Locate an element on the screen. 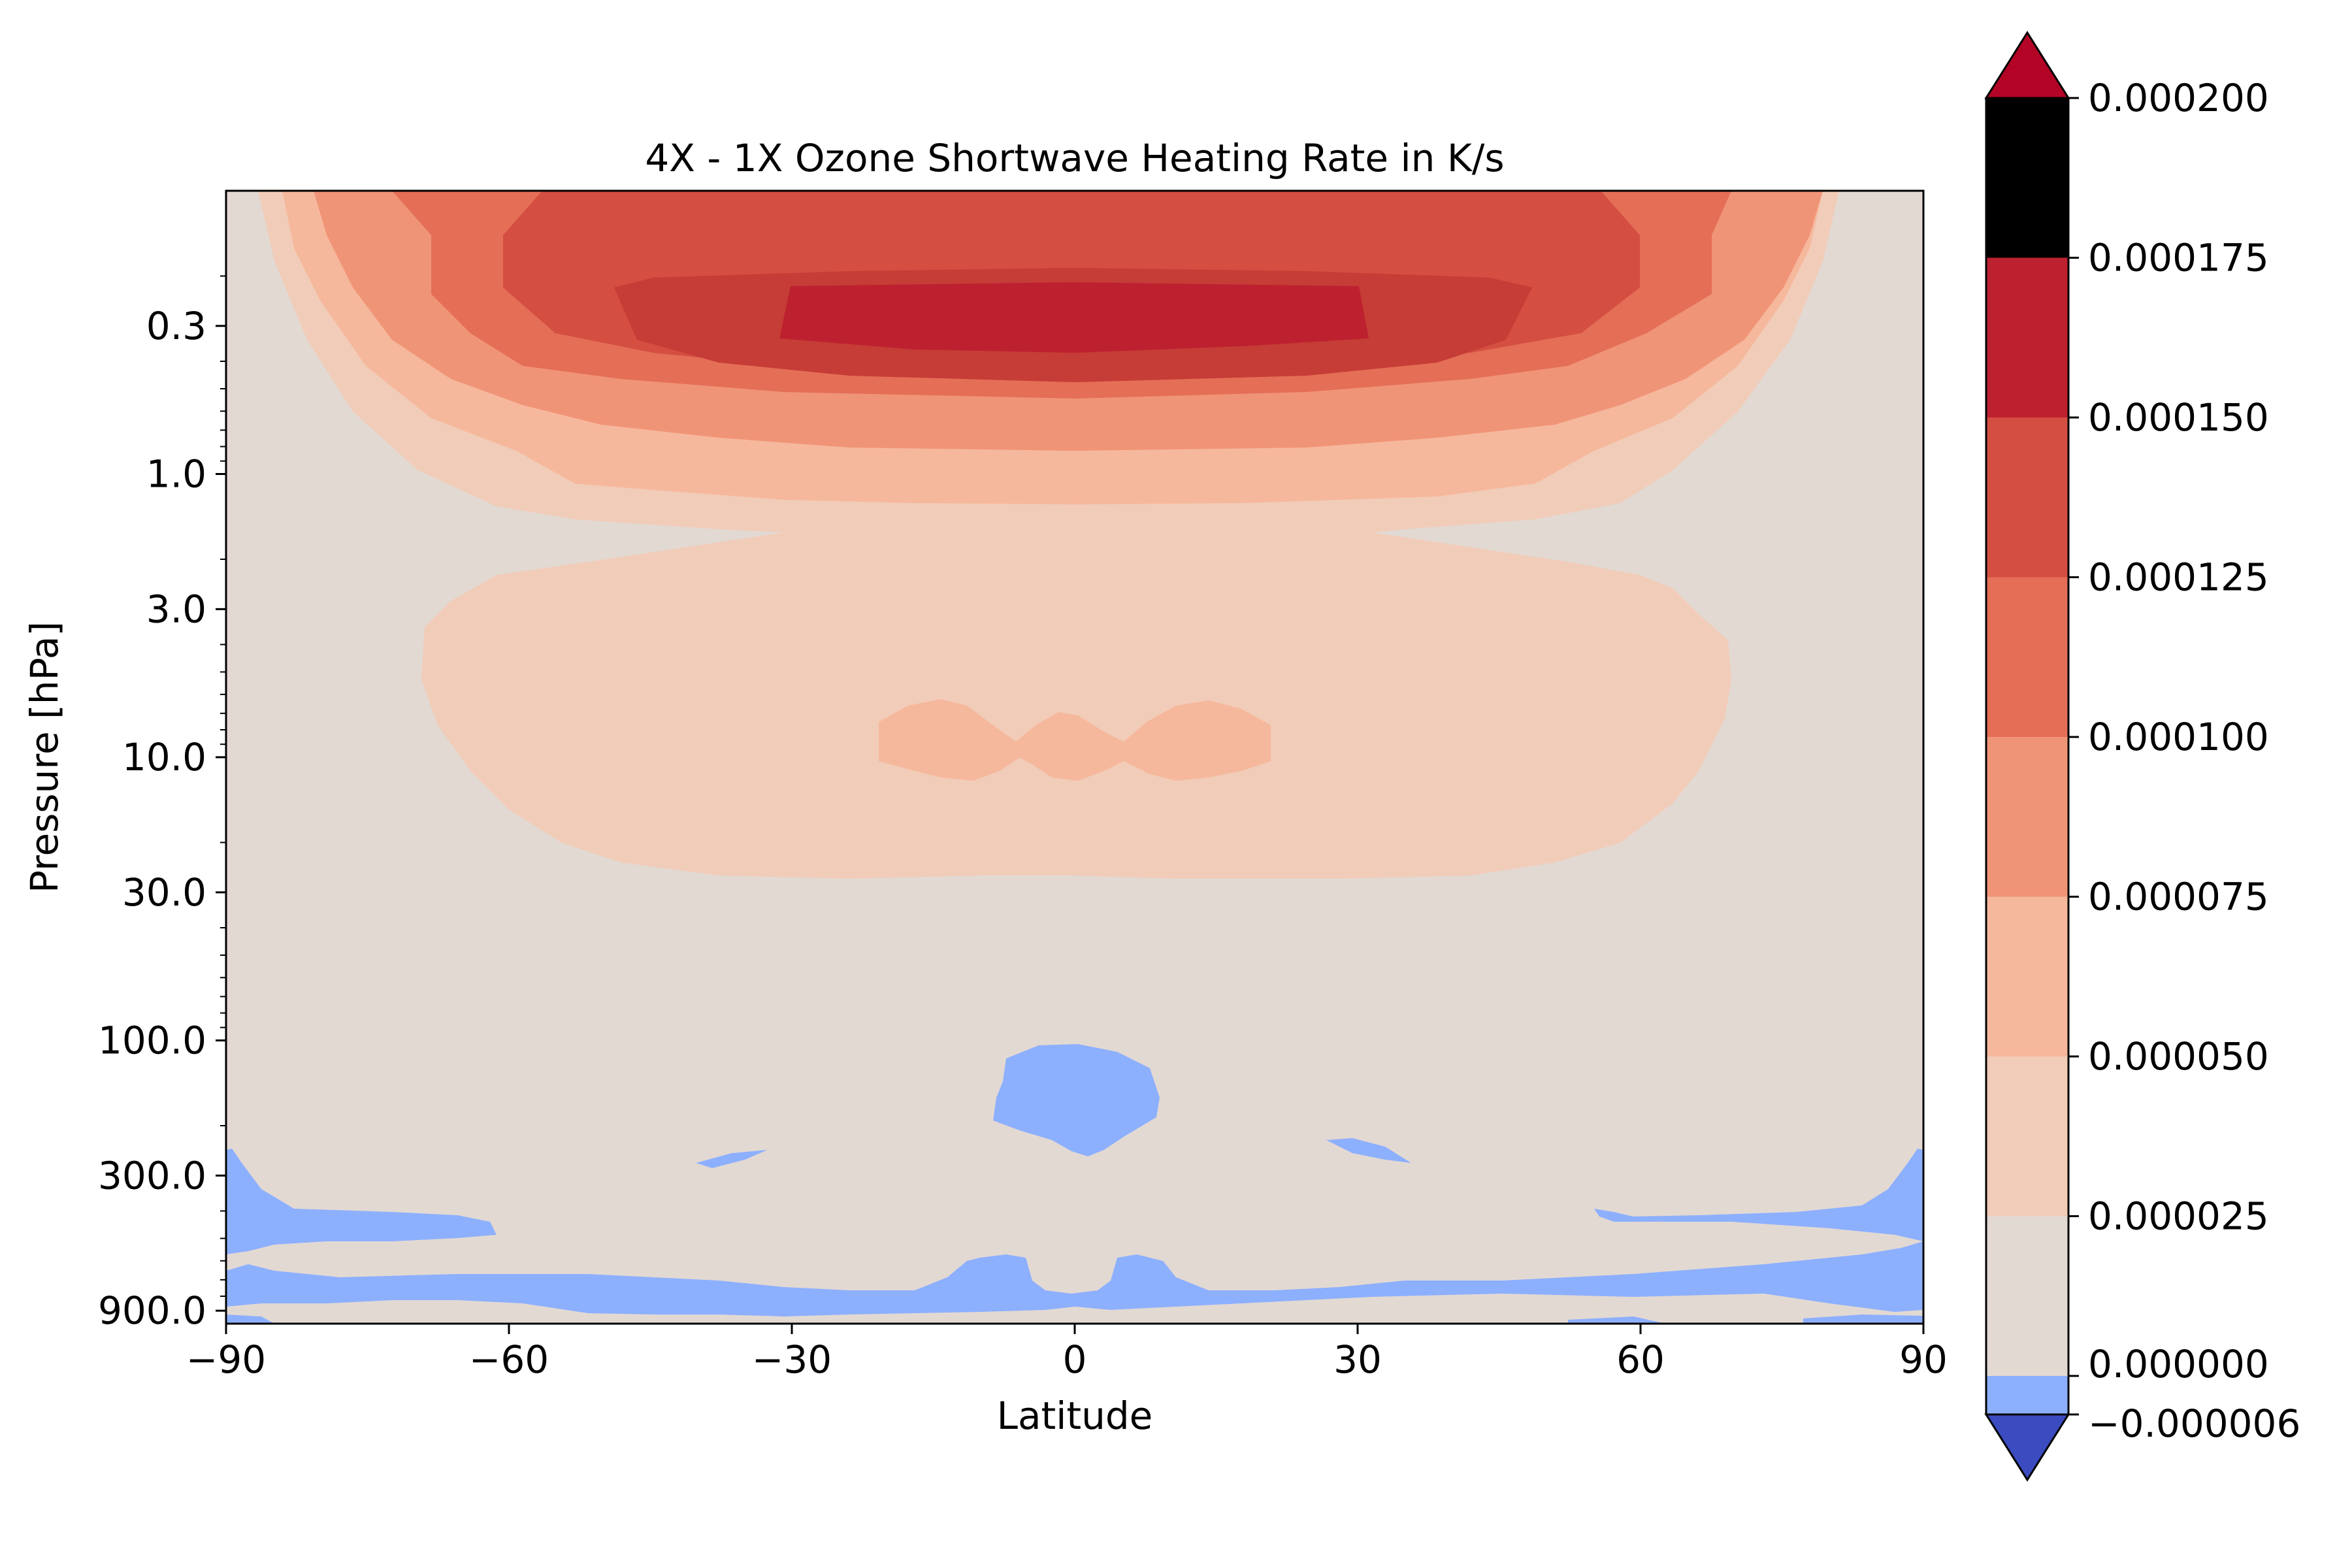  colorbar-frame is located at coordinates (2027, 756).